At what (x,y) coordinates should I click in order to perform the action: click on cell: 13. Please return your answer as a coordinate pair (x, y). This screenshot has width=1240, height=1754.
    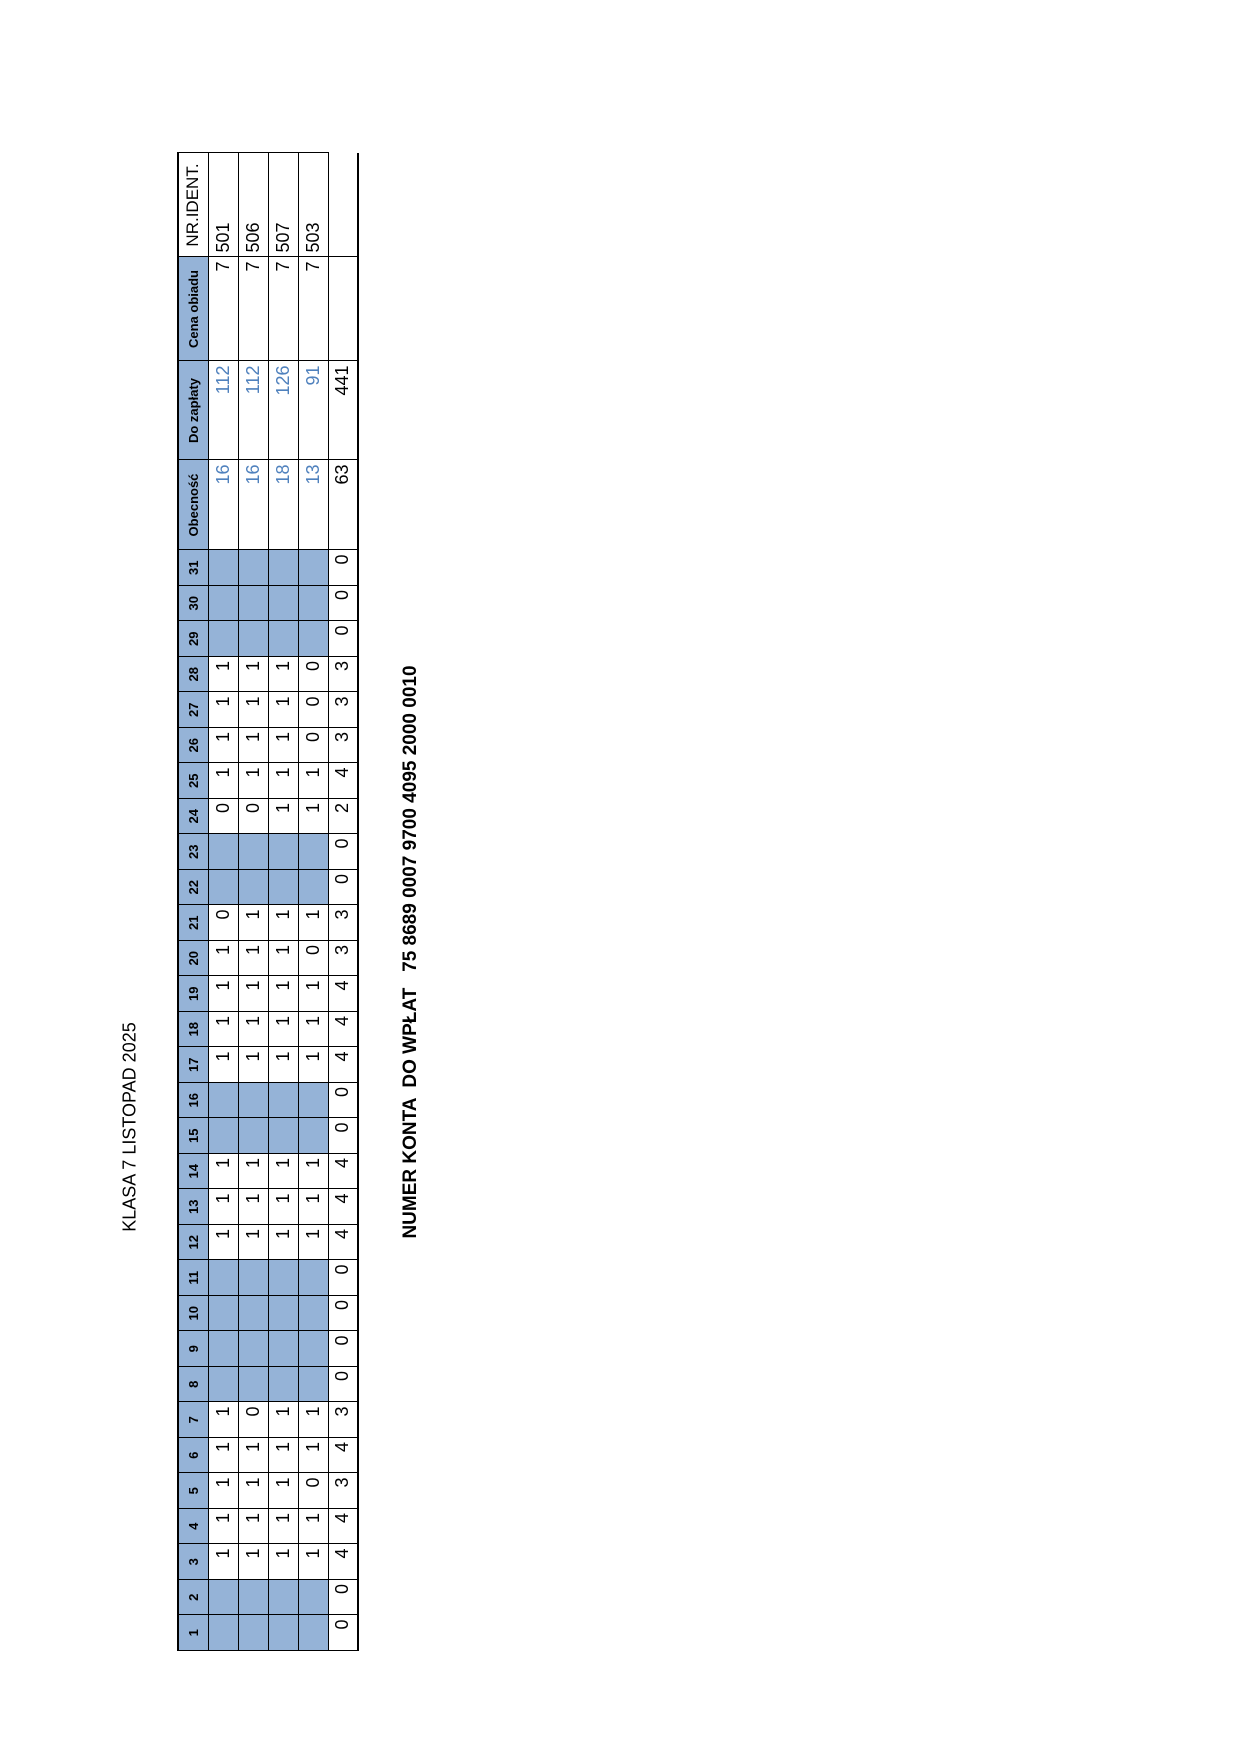
    Looking at the image, I should click on (313, 505).